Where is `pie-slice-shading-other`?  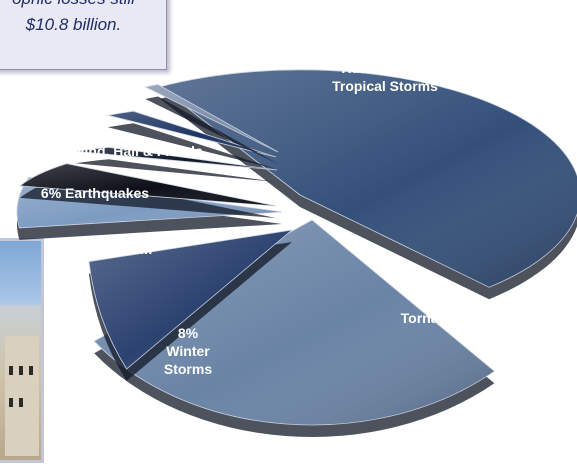 pie-slice-shading-other is located at coordinates (211, 118).